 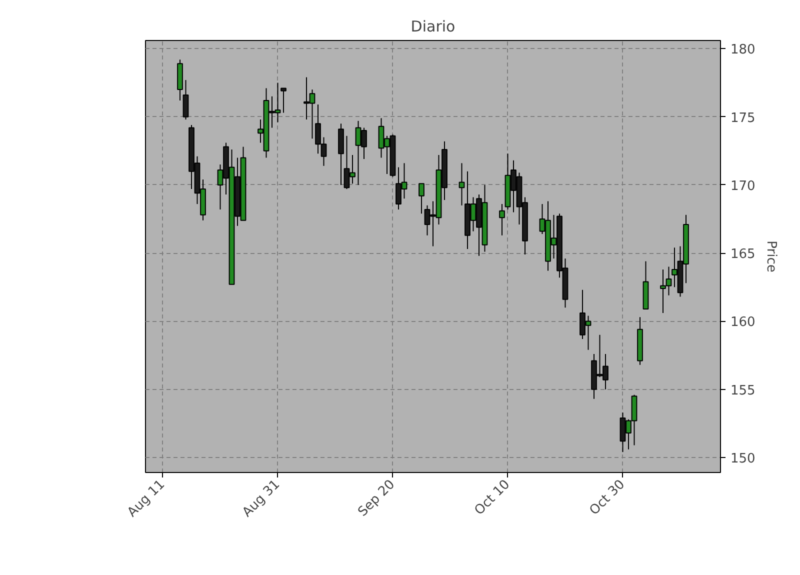 What do you see at coordinates (262, 498) in the screenshot?
I see `x-tick-label: Aug 31` at bounding box center [262, 498].